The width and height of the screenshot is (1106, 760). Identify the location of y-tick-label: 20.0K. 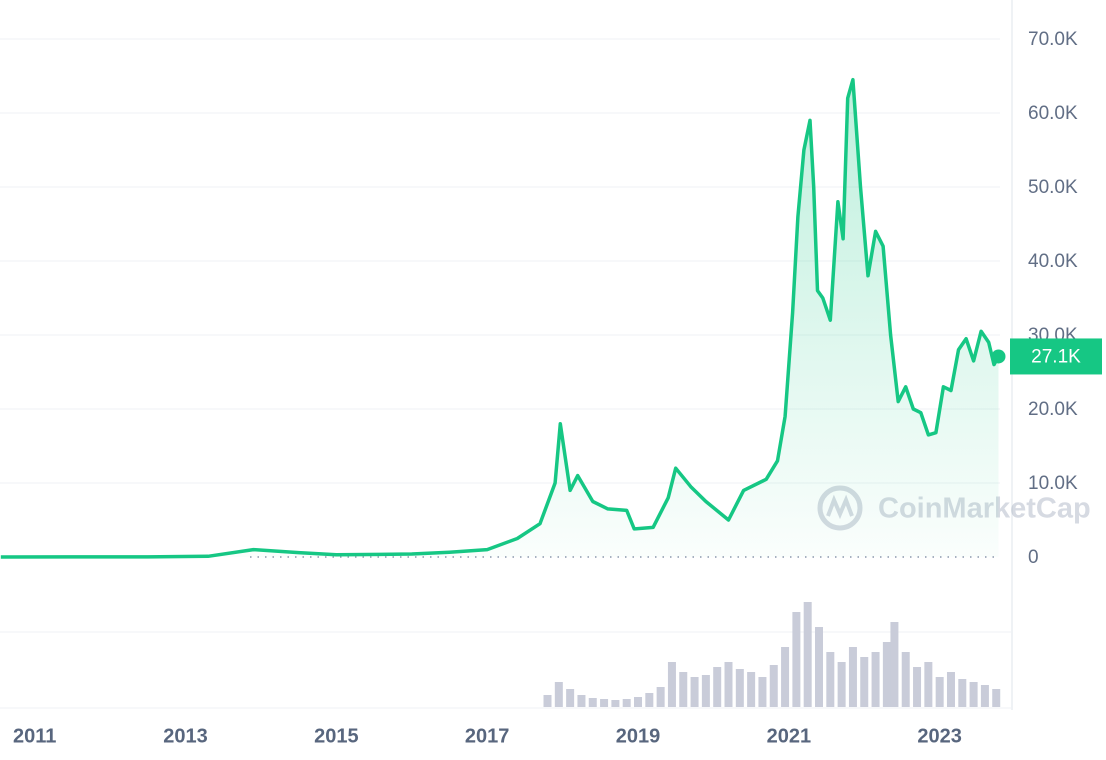
(1053, 409).